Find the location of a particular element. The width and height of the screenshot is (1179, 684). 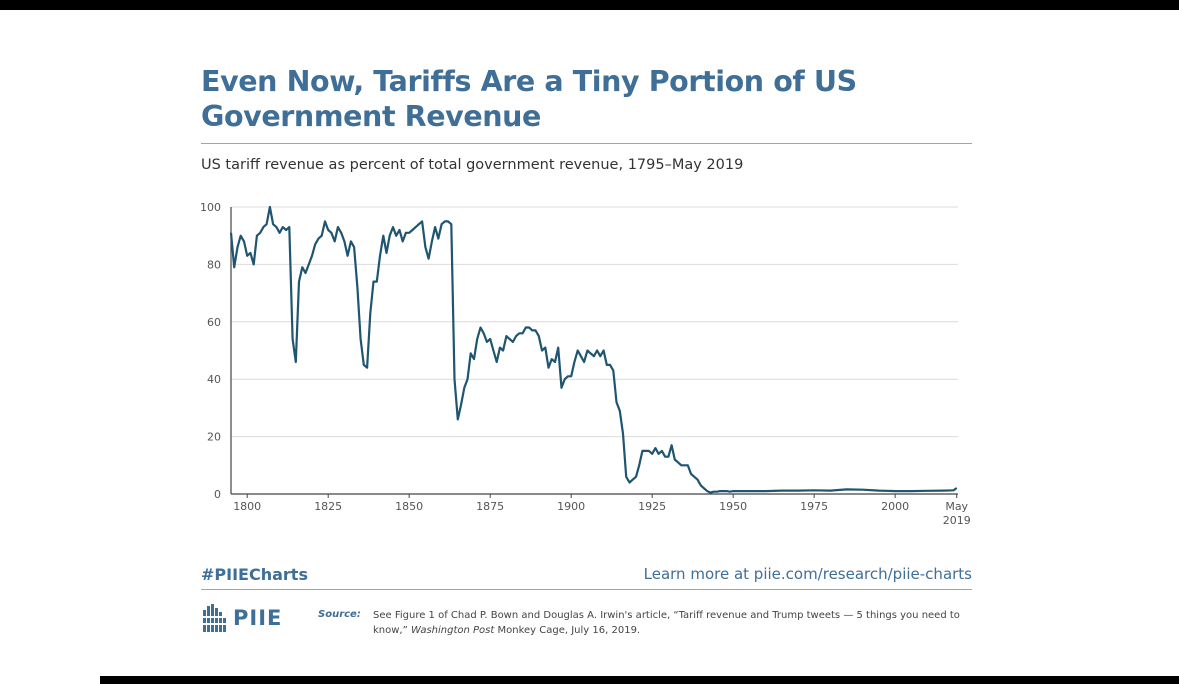

y-tick-label: 40 is located at coordinates (214, 379).